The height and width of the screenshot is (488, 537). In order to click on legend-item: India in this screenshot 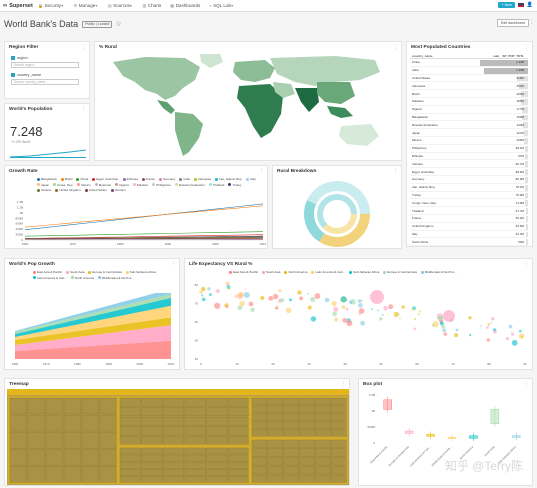, I will do `click(184, 179)`.